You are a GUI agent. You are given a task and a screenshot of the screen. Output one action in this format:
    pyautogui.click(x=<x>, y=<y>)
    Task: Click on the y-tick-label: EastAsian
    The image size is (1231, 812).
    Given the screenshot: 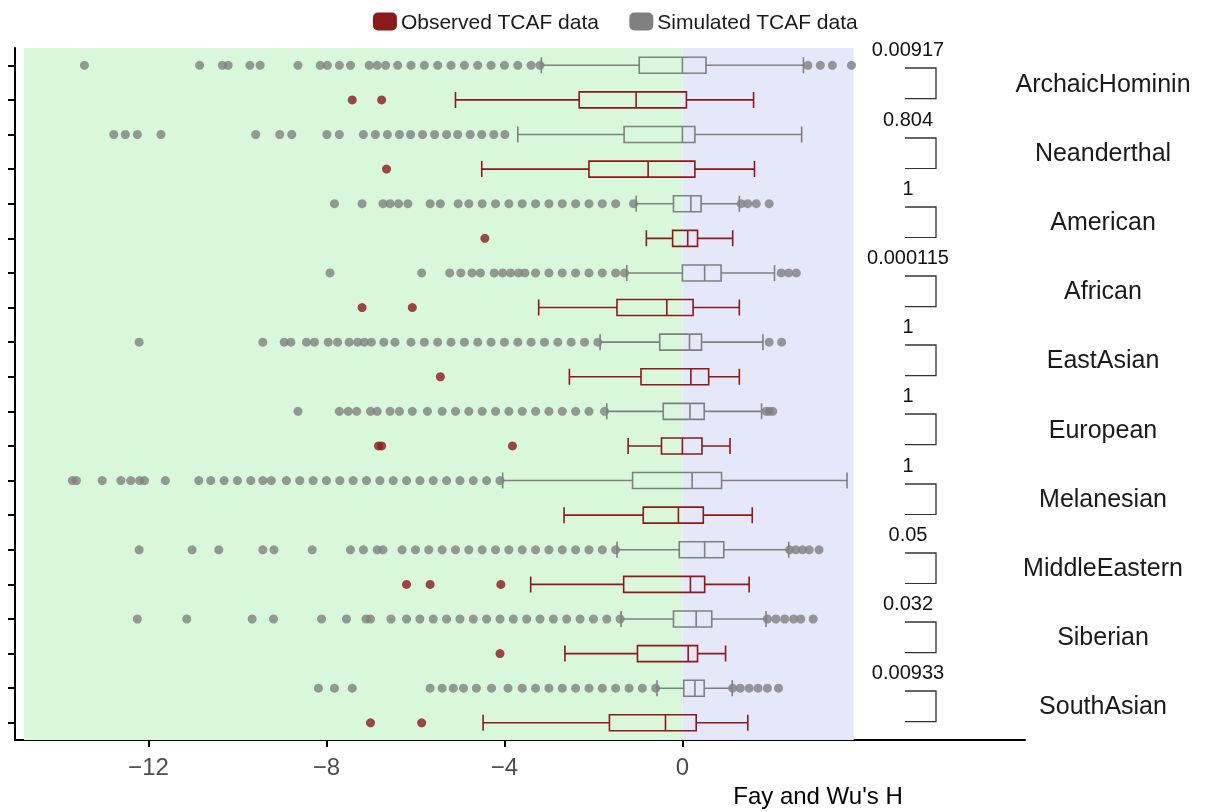 What is the action you would take?
    pyautogui.click(x=1103, y=359)
    